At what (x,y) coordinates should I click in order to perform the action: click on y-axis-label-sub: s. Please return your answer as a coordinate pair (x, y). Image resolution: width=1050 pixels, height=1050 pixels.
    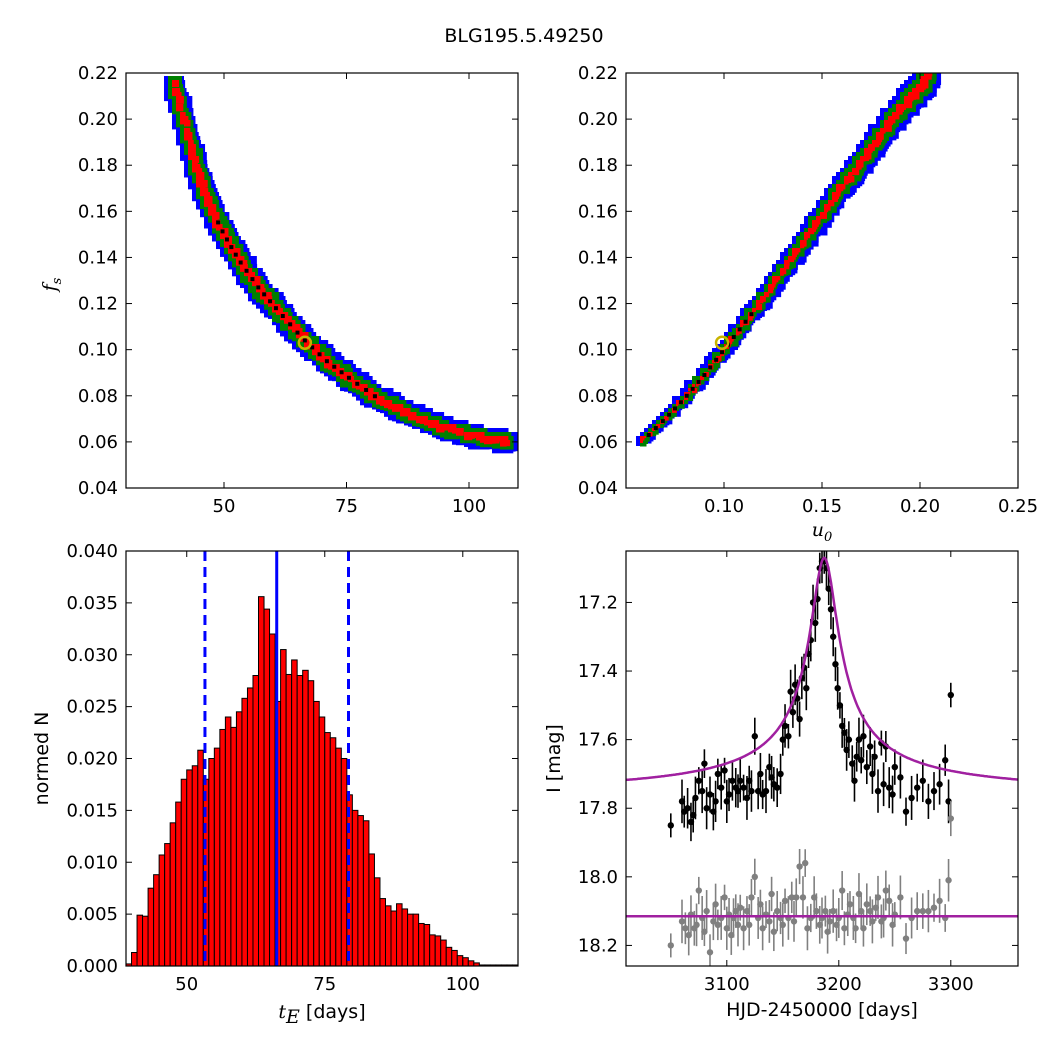
    Looking at the image, I should click on (57, 280).